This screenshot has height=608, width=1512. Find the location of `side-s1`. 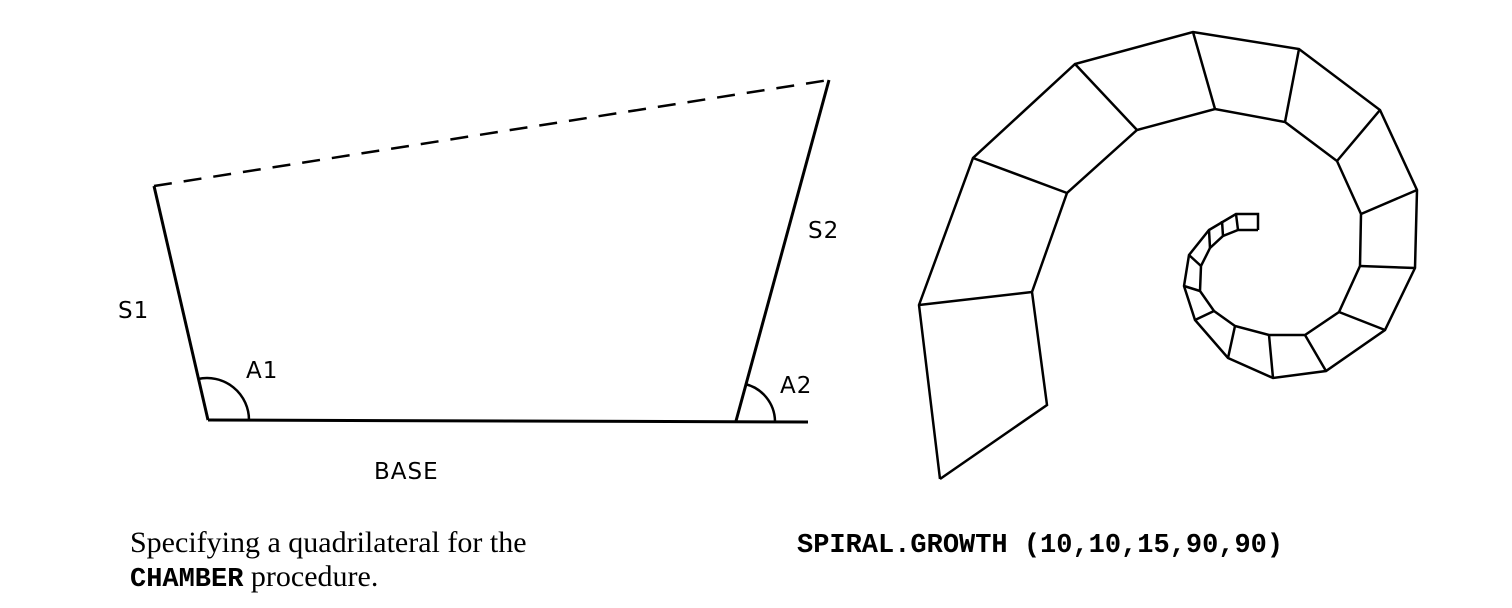

side-s1 is located at coordinates (181, 303).